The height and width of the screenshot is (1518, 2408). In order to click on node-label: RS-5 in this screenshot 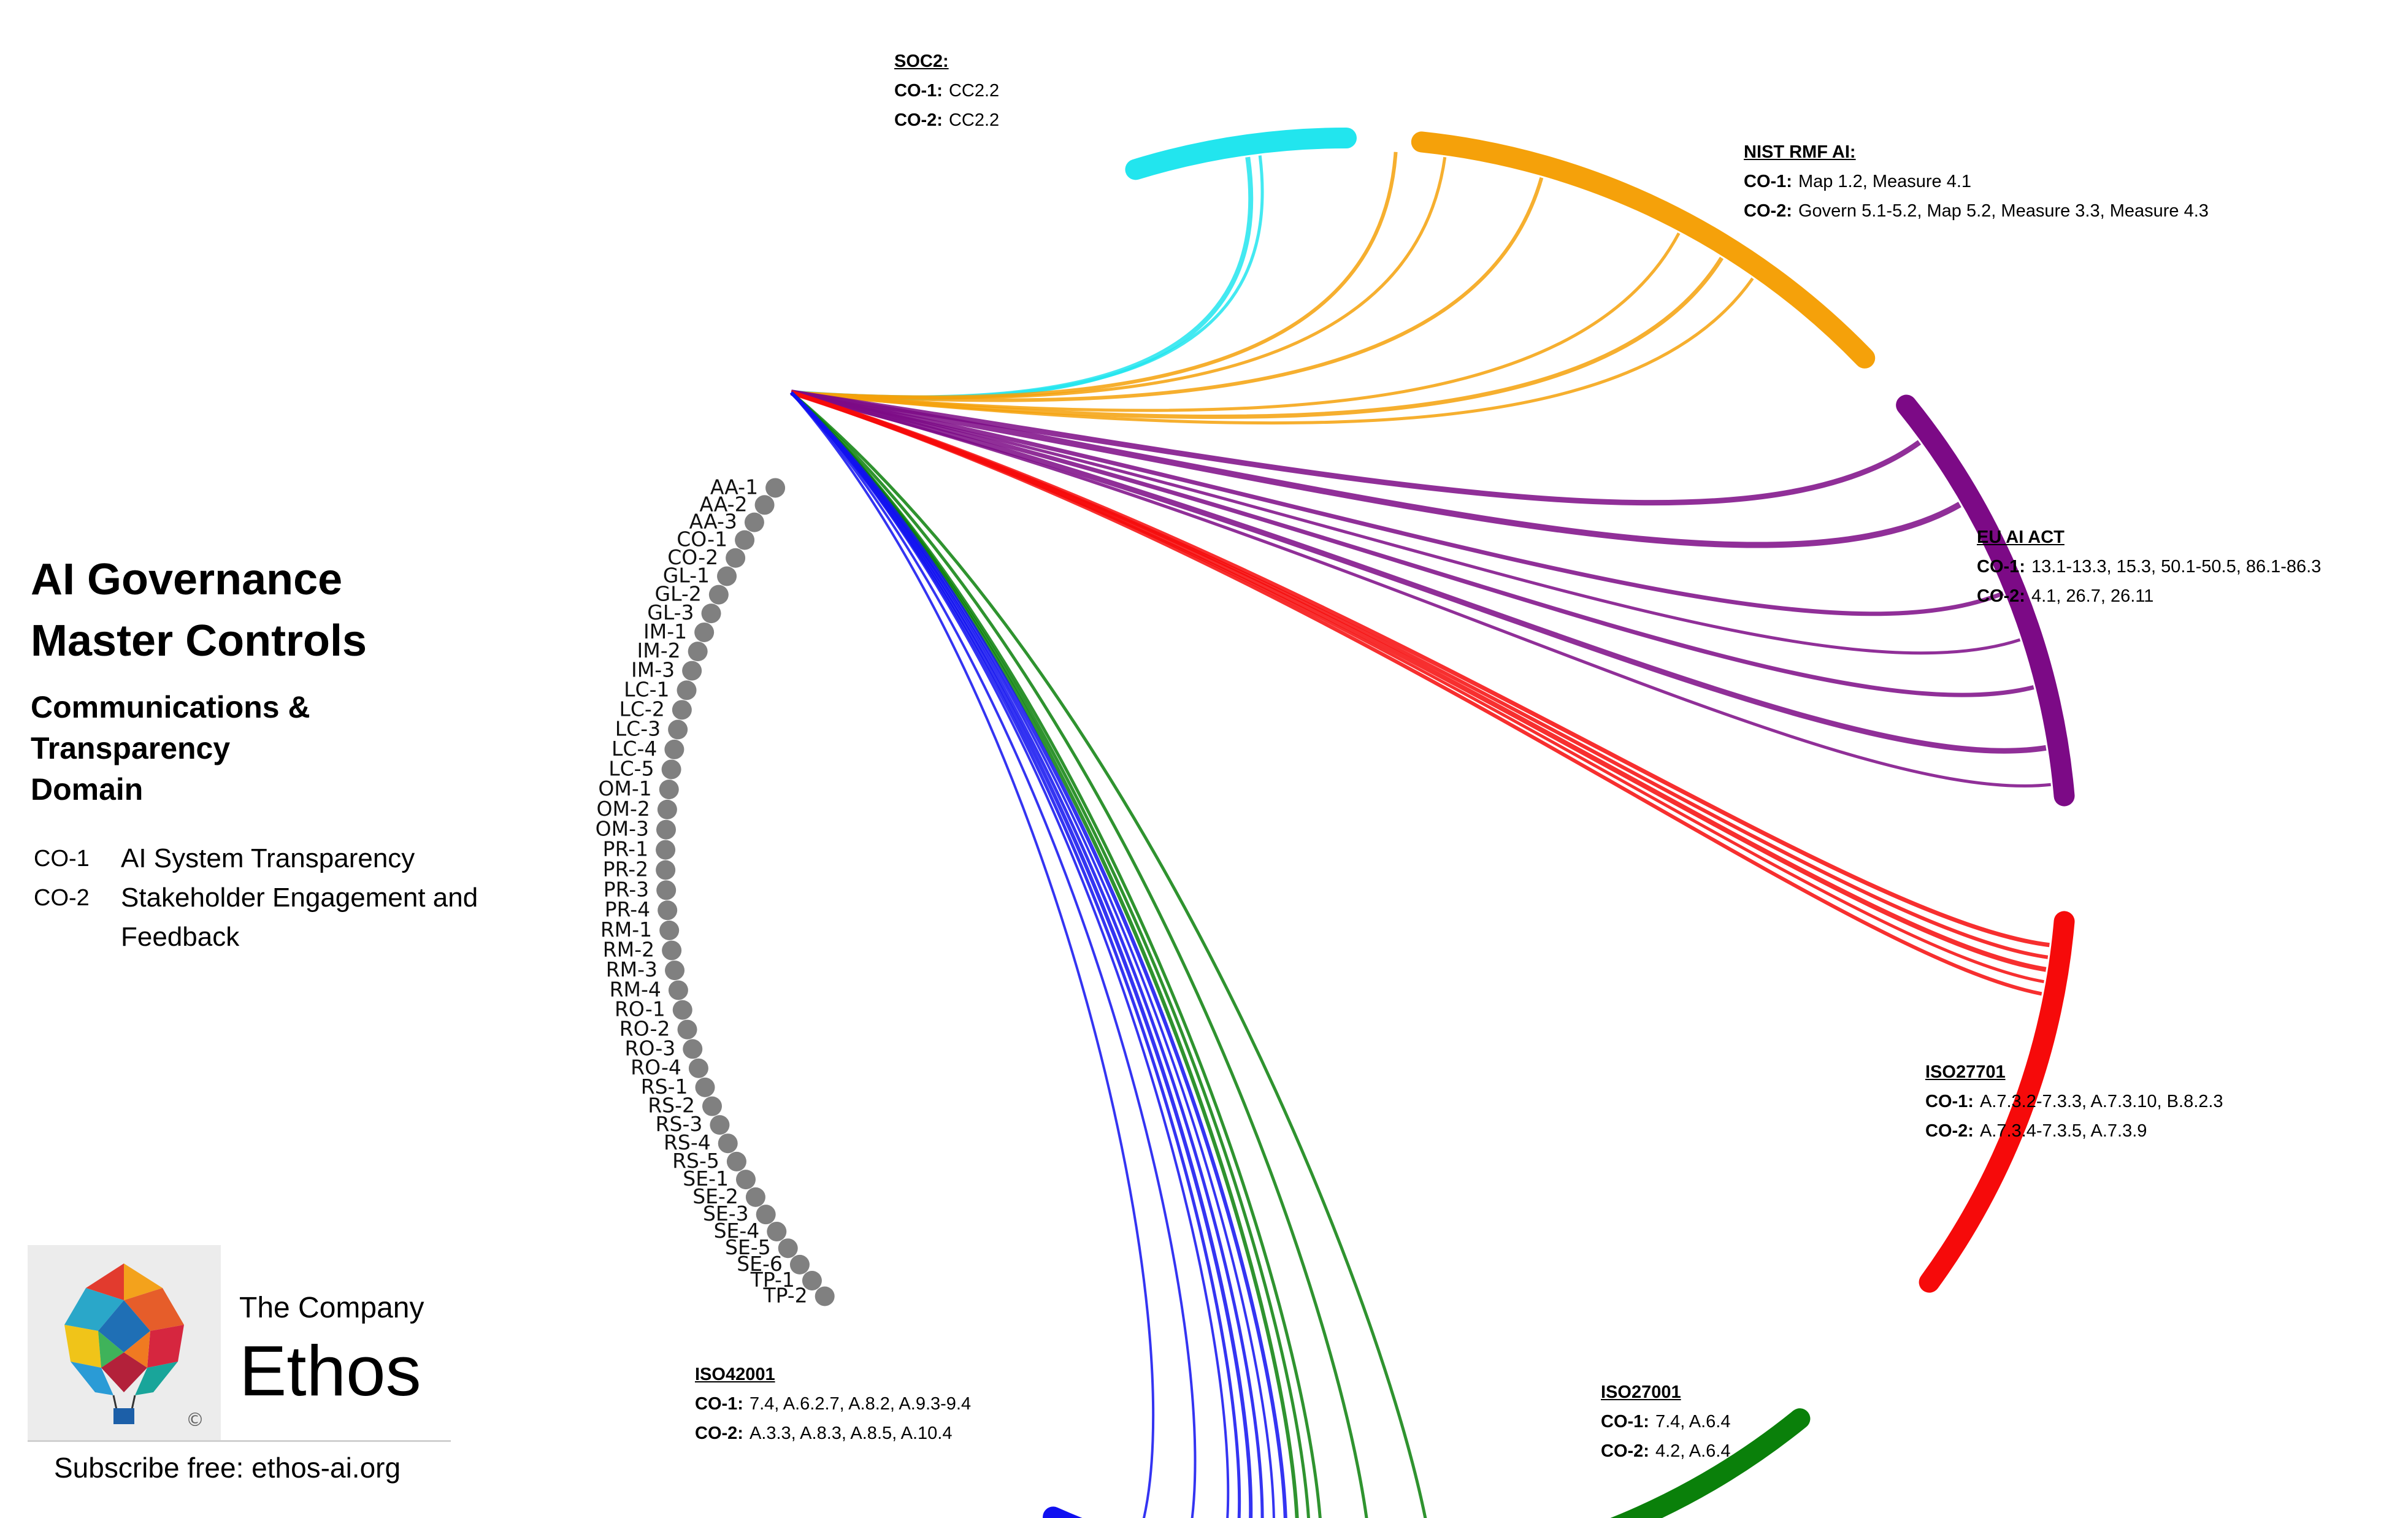, I will do `click(695, 1161)`.